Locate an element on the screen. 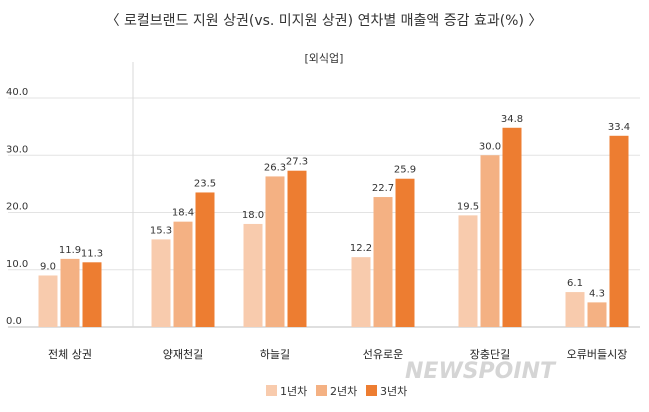 The height and width of the screenshot is (412, 649). category-label: 장충단길 is located at coordinates (490, 354).